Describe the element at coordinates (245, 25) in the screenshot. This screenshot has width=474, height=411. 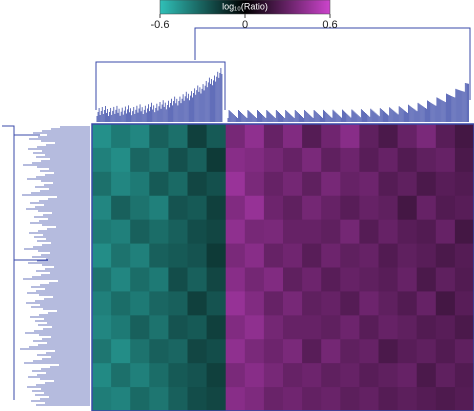
I see `colorbar-tick-label: 0` at that location.